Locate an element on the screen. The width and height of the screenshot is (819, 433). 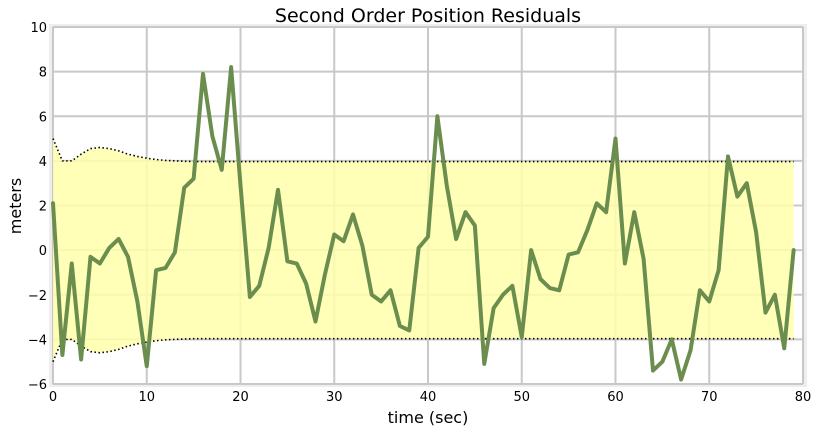
y-tick-label: 0 is located at coordinates (43, 251).